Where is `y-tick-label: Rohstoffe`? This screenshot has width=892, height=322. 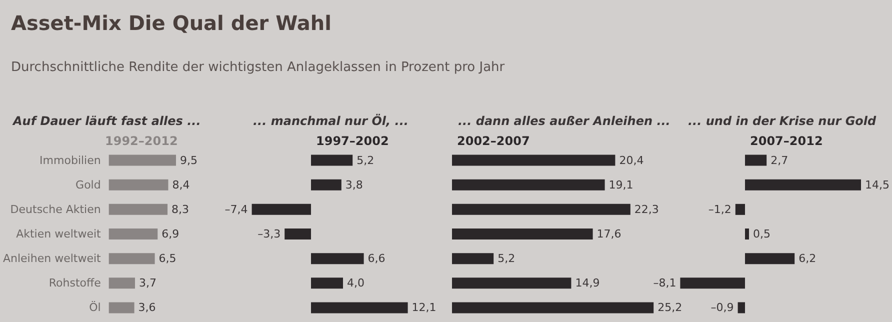 y-tick-label: Rohstoffe is located at coordinates (75, 283).